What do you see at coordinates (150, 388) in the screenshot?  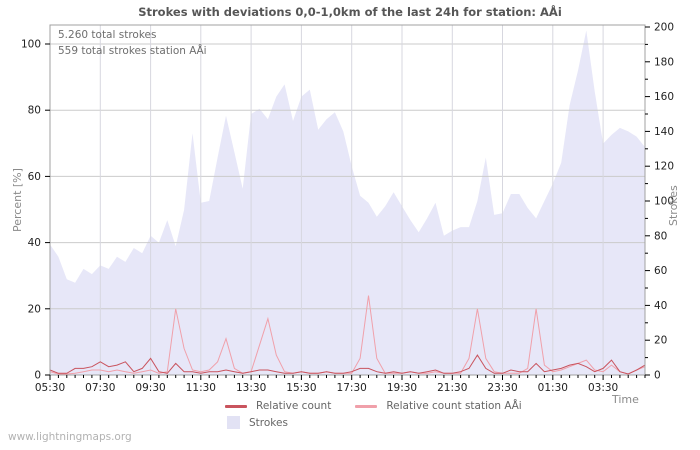 I see `x-tick-label: 09:30` at bounding box center [150, 388].